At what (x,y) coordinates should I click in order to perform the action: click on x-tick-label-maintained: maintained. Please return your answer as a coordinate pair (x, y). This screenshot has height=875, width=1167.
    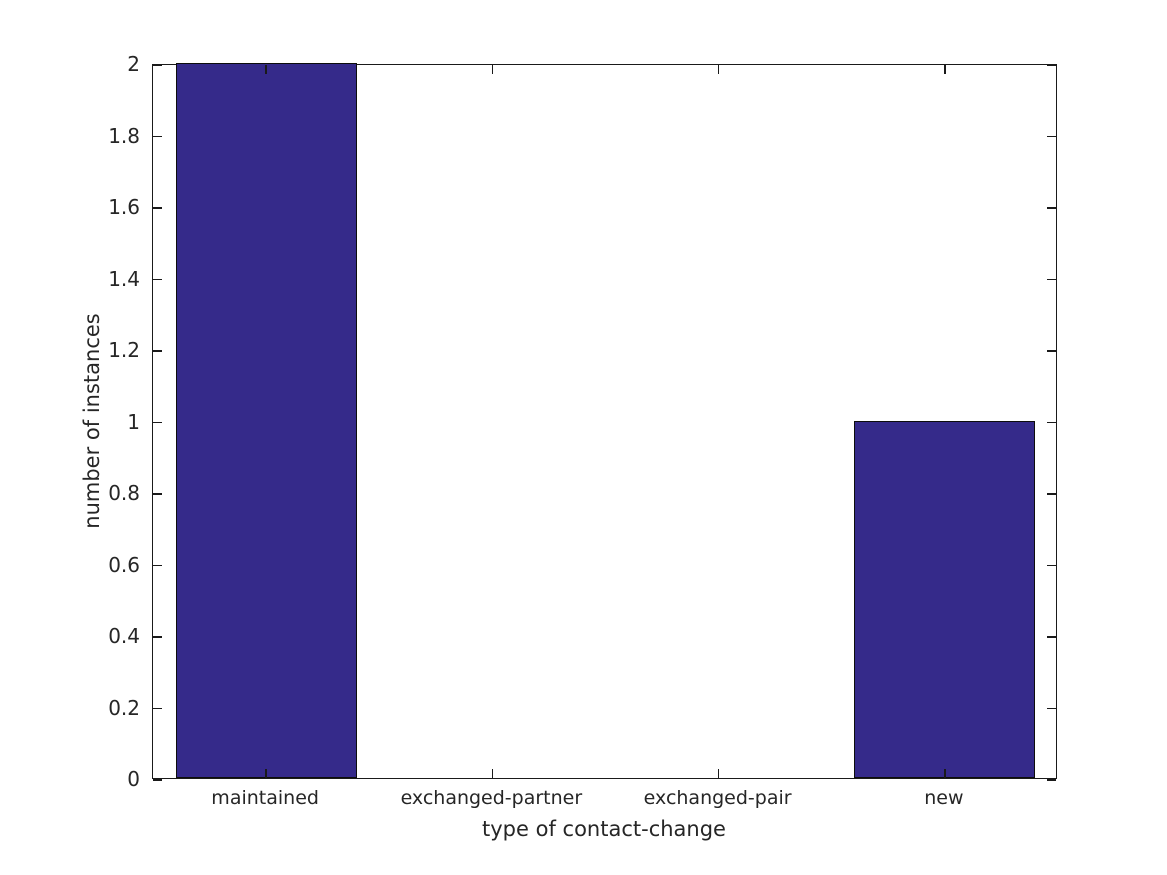
    Looking at the image, I should click on (265, 798).